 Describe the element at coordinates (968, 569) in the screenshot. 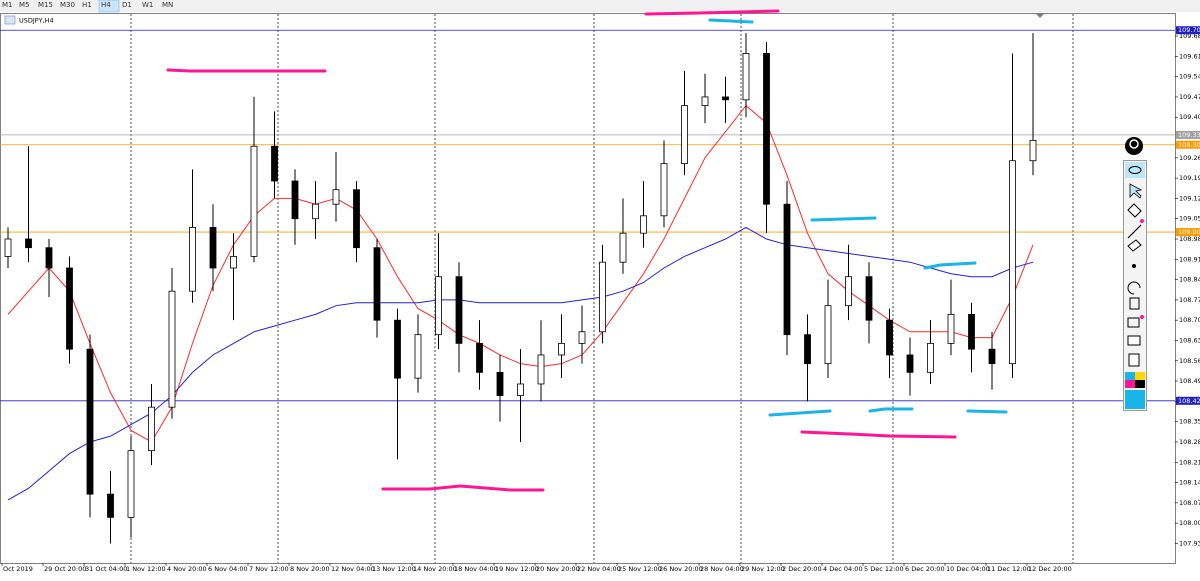

I see `x-tick-label: 10 Dec 04:00` at that location.